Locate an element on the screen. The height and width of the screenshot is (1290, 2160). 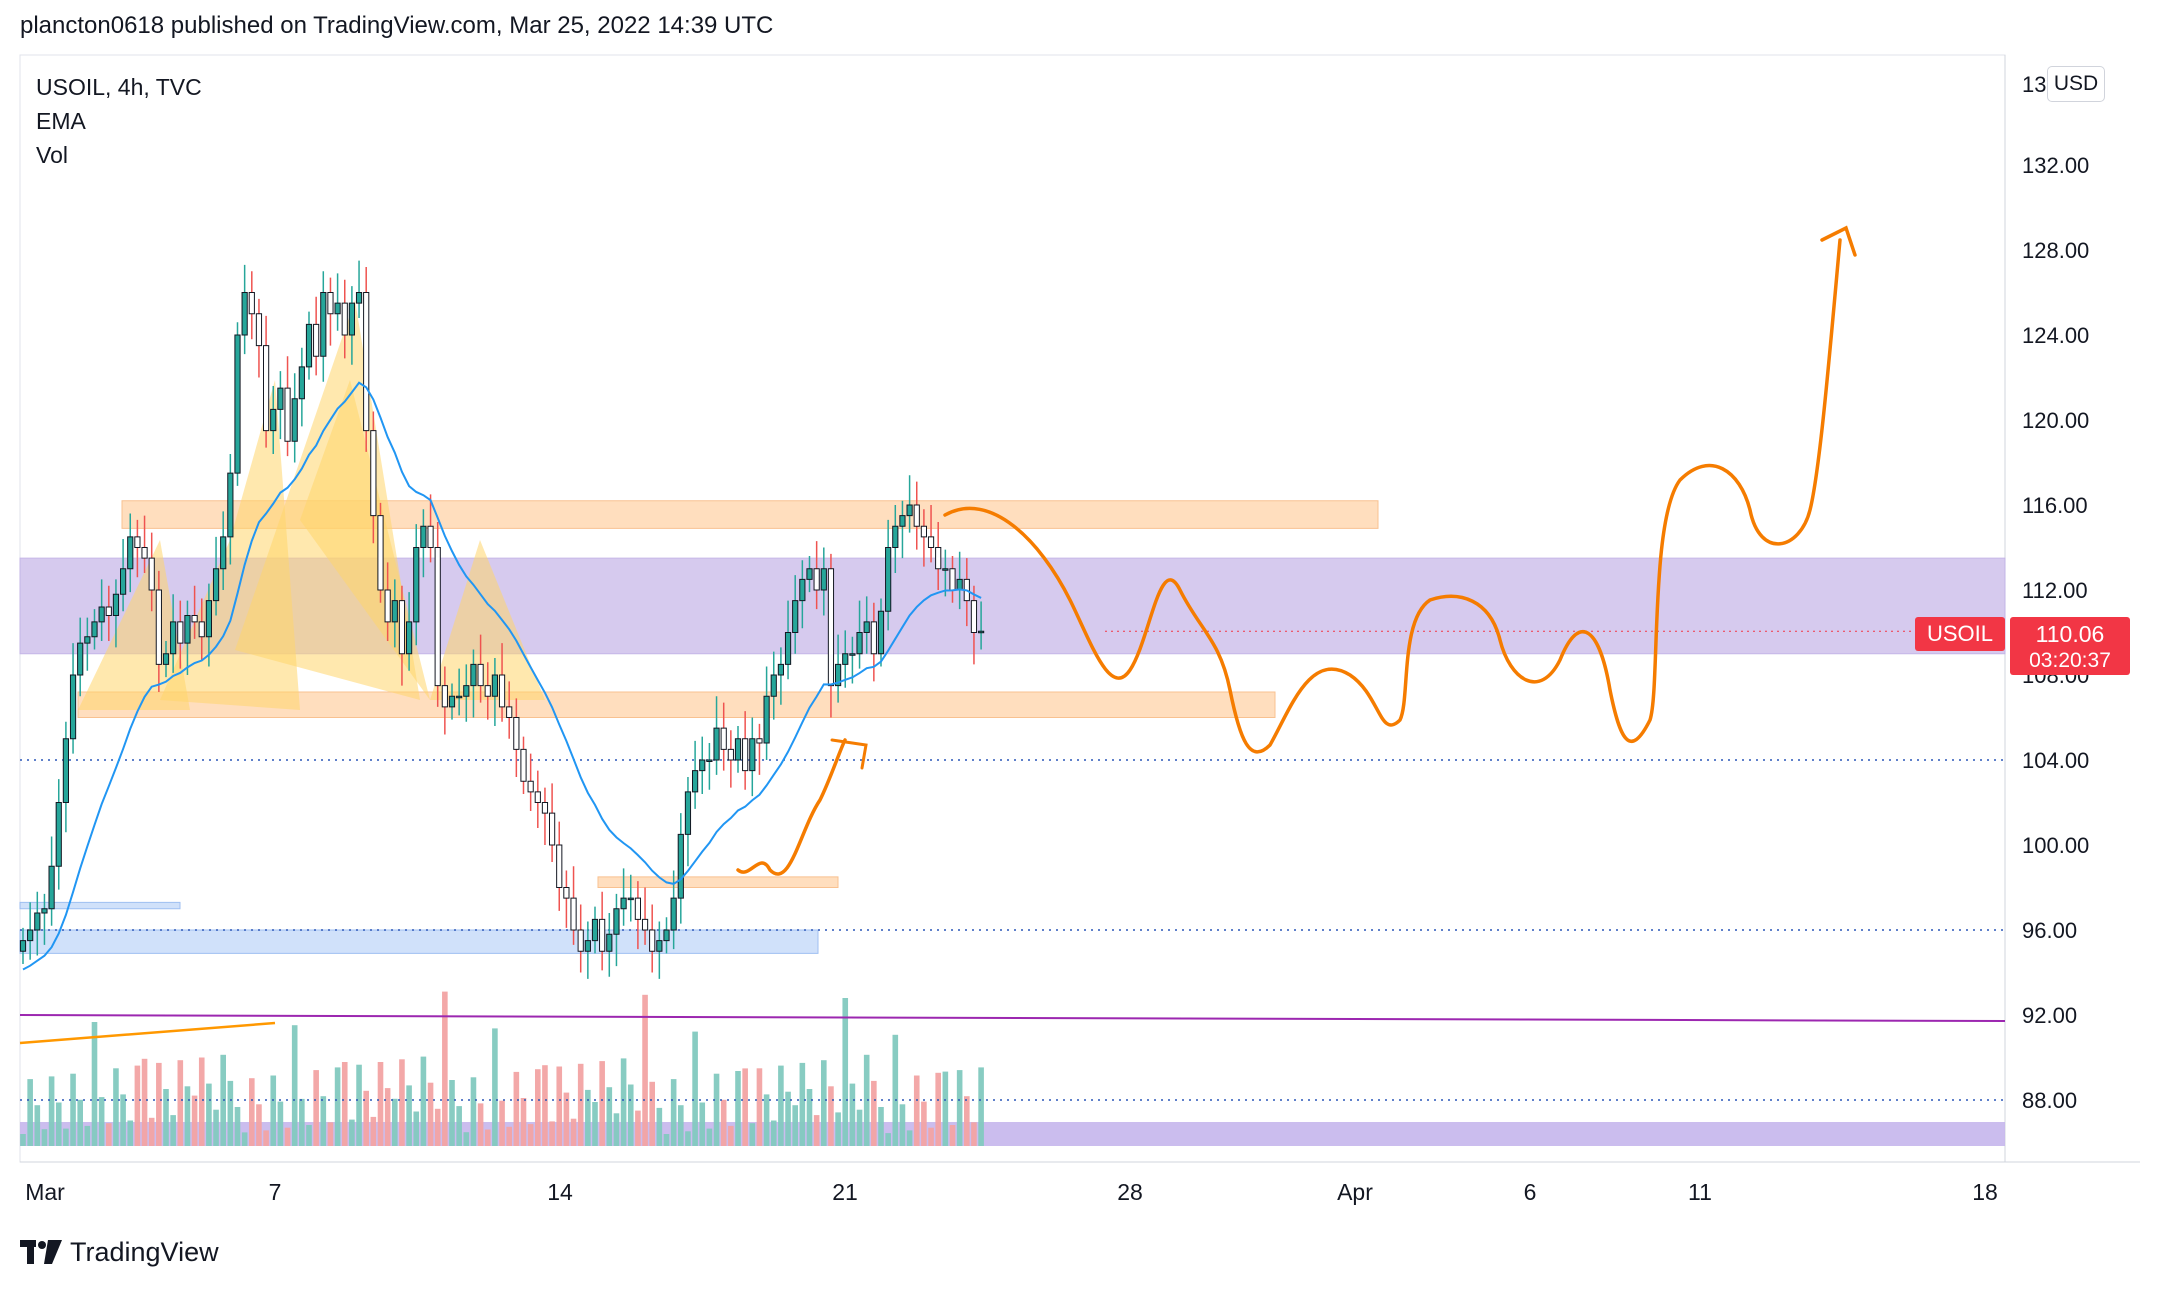
footer-brand: TradingView is located at coordinates (119, 1252).